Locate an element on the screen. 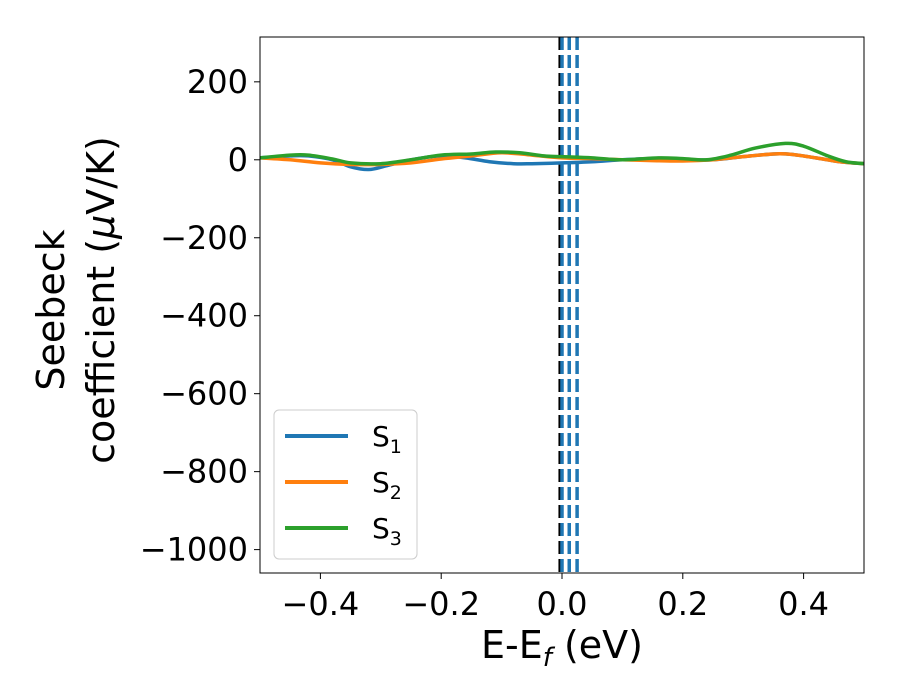 The width and height of the screenshot is (900, 700). legend-label-s3: S3 is located at coordinates (387, 531).